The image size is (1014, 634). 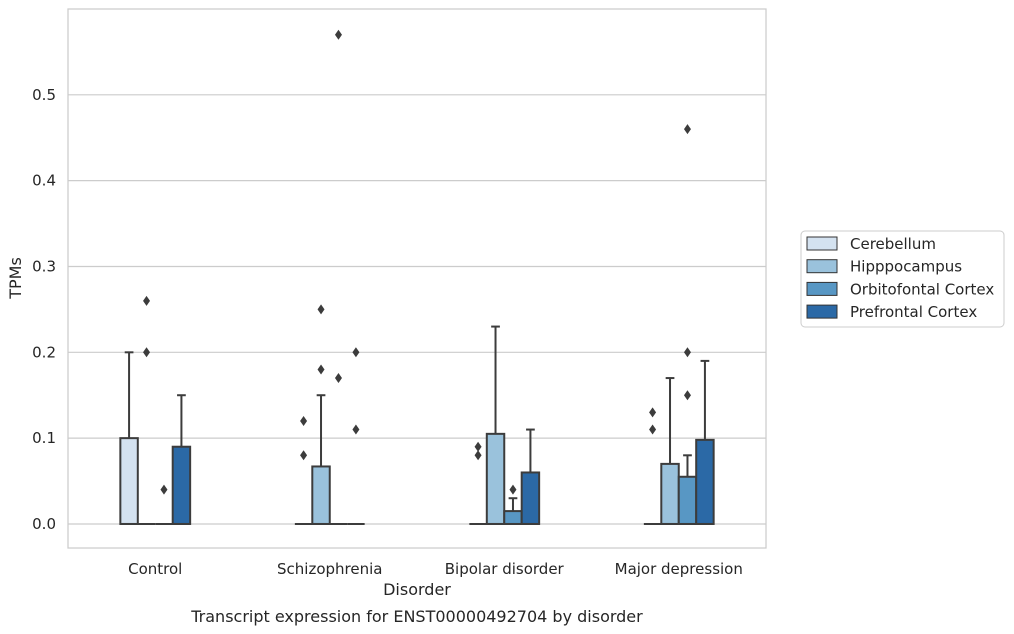 What do you see at coordinates (44, 181) in the screenshot?
I see `y-tick-label: 0.4` at bounding box center [44, 181].